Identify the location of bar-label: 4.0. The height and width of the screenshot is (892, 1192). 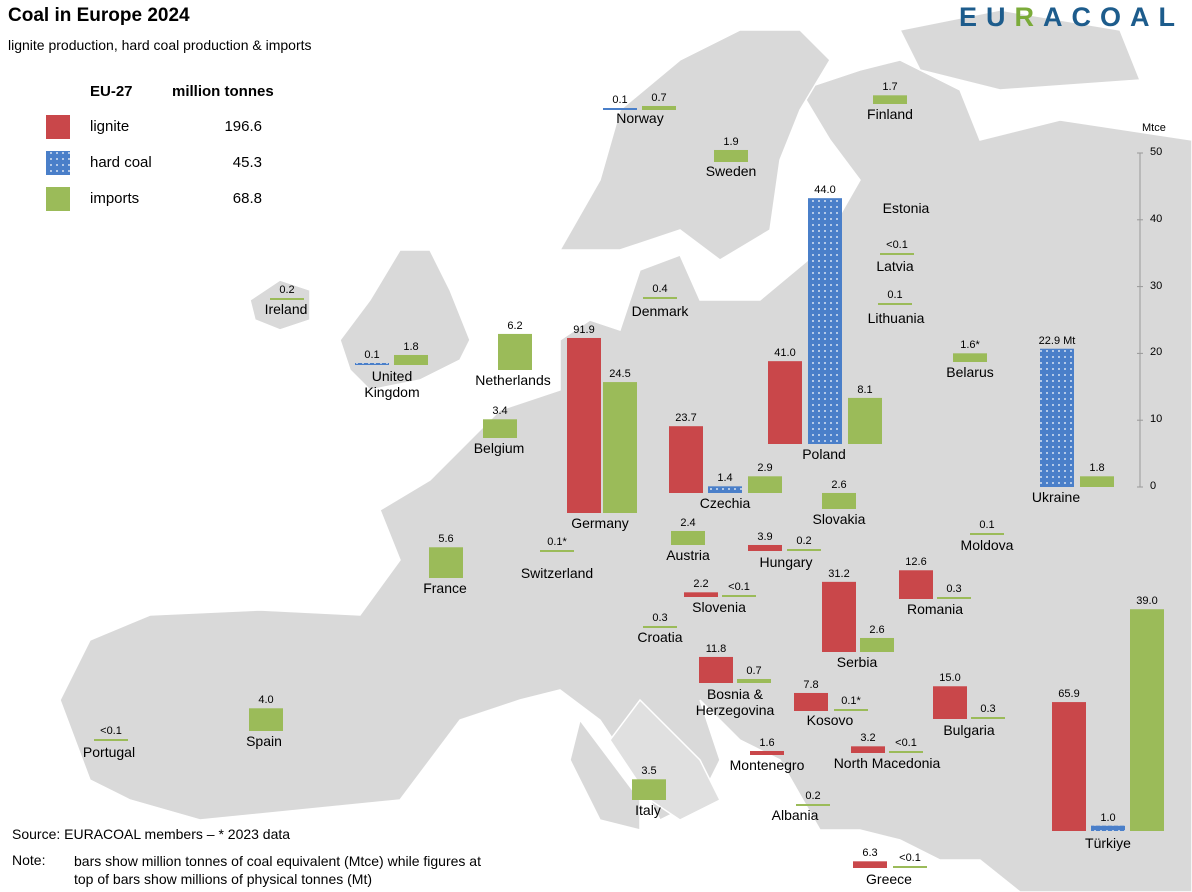
(266, 700).